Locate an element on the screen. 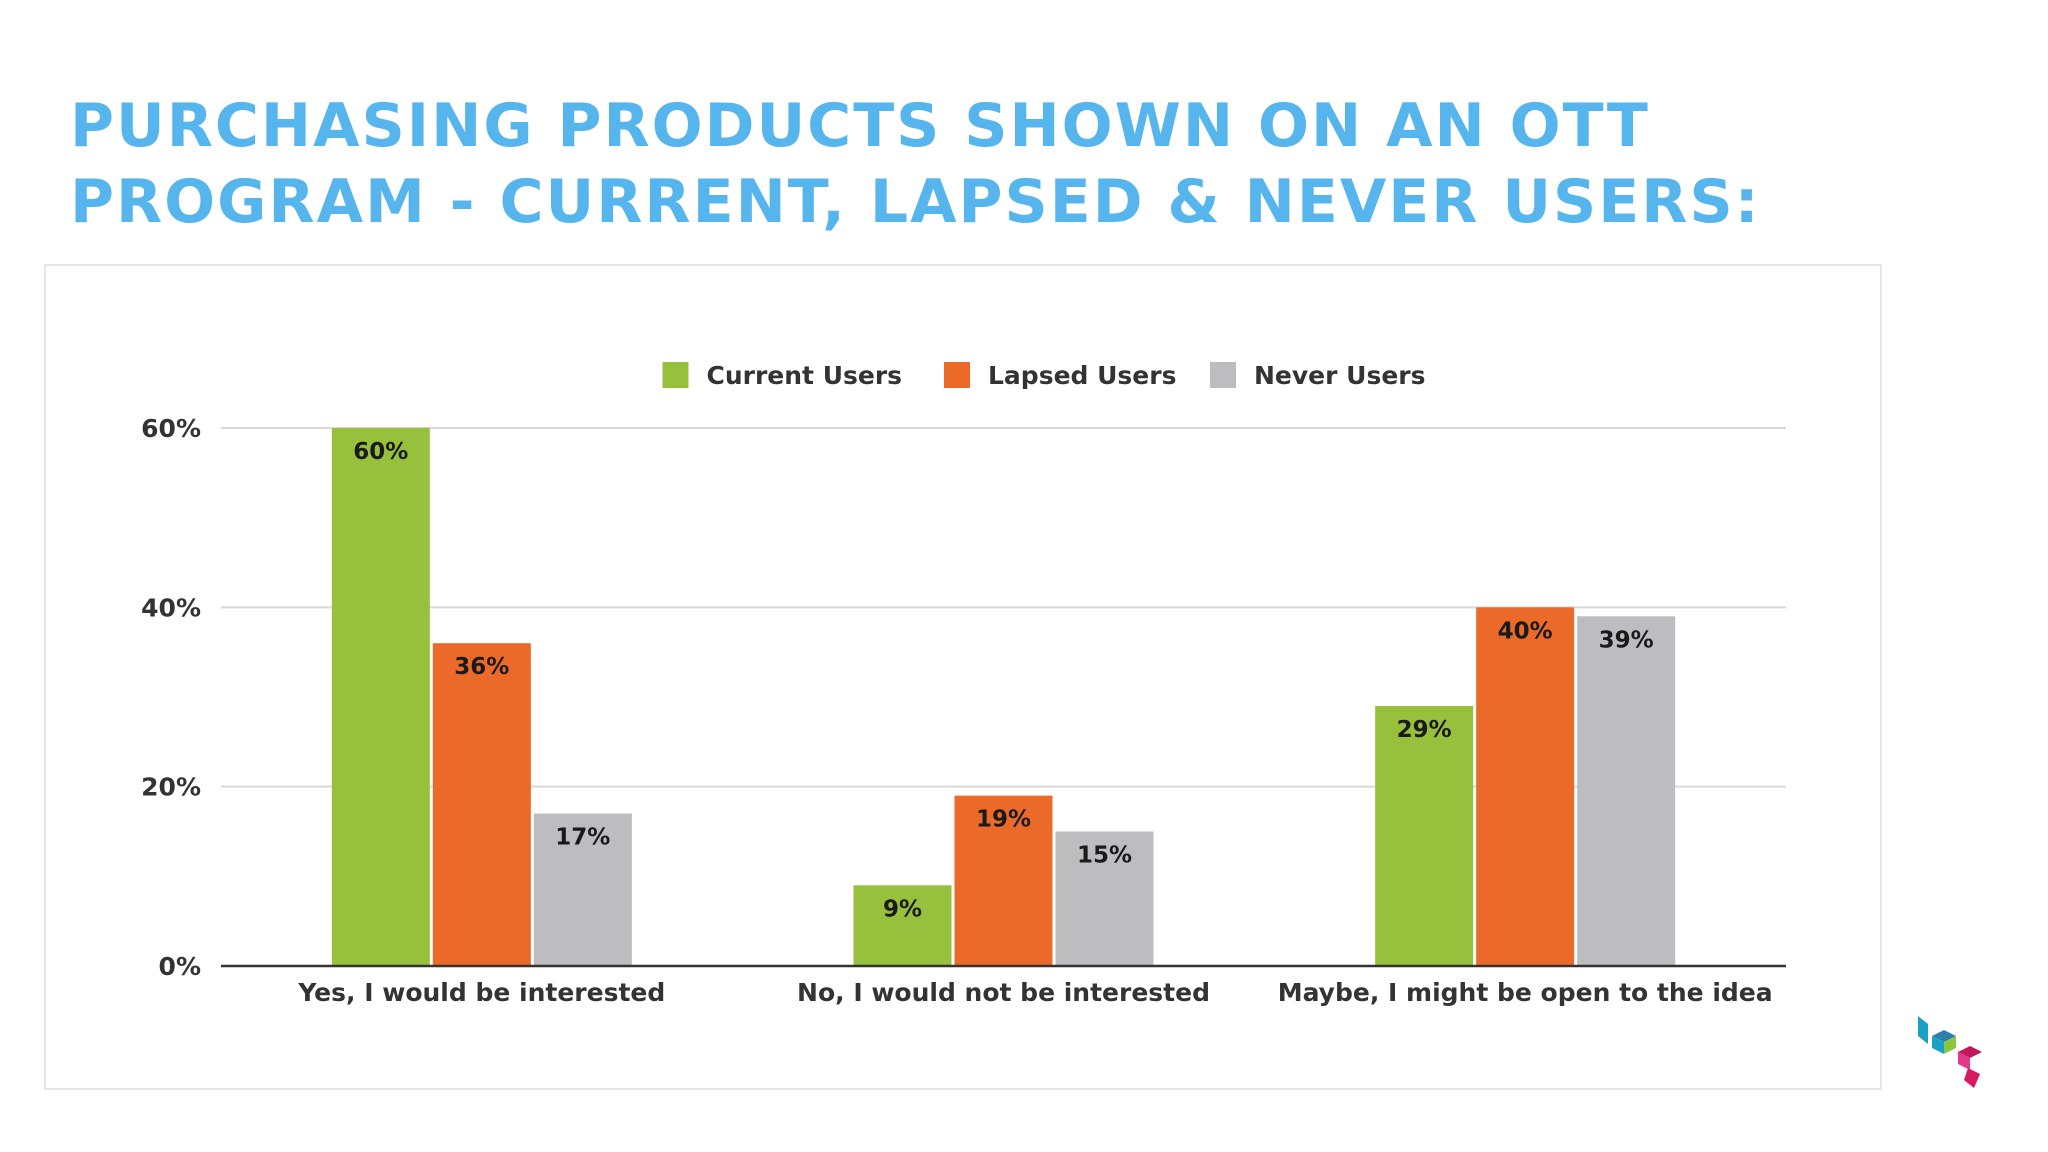 Image resolution: width=2048 pixels, height=1152 pixels. legend-label: Lapsed Users is located at coordinates (1082, 375).